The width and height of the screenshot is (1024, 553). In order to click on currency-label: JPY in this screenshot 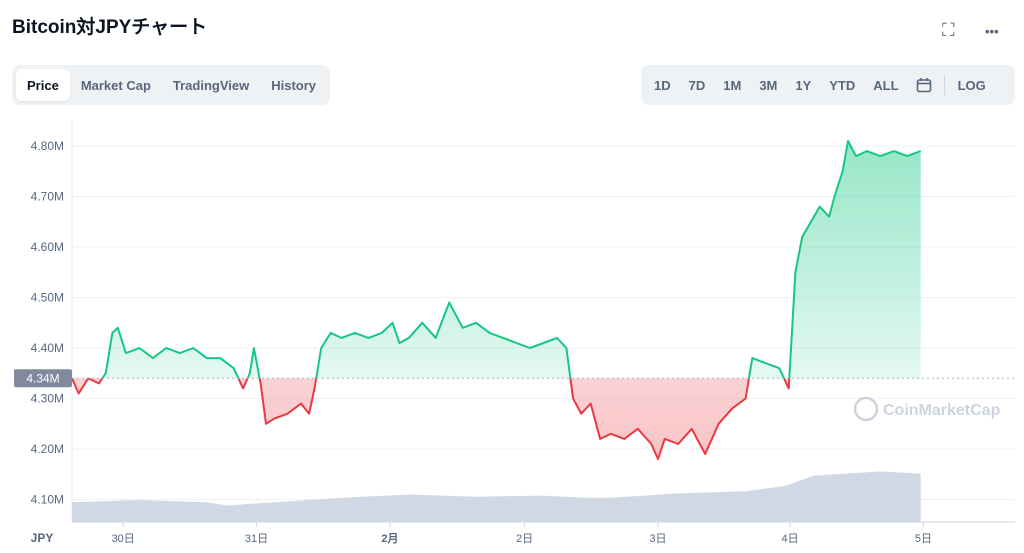, I will do `click(42, 538)`.